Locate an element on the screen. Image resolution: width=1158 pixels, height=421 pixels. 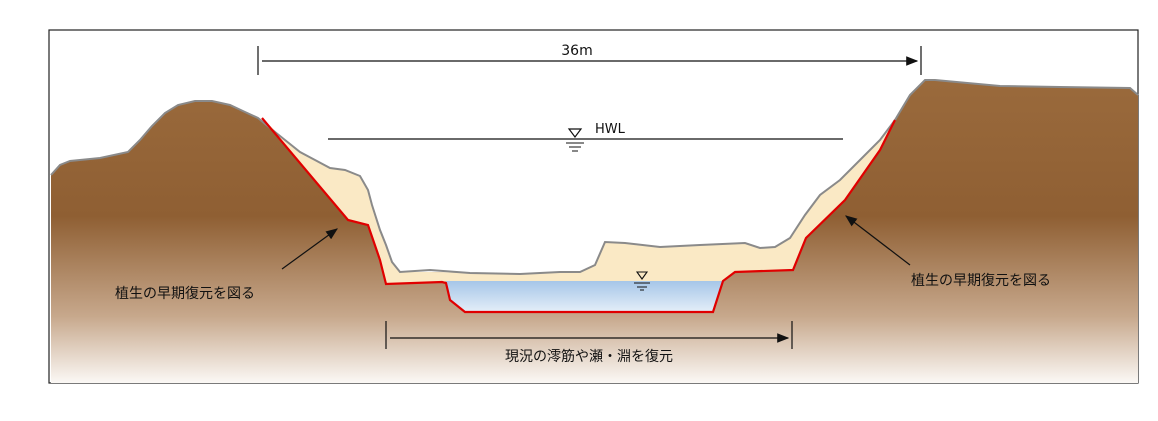
low-water-level-icon is located at coordinates (642, 281).